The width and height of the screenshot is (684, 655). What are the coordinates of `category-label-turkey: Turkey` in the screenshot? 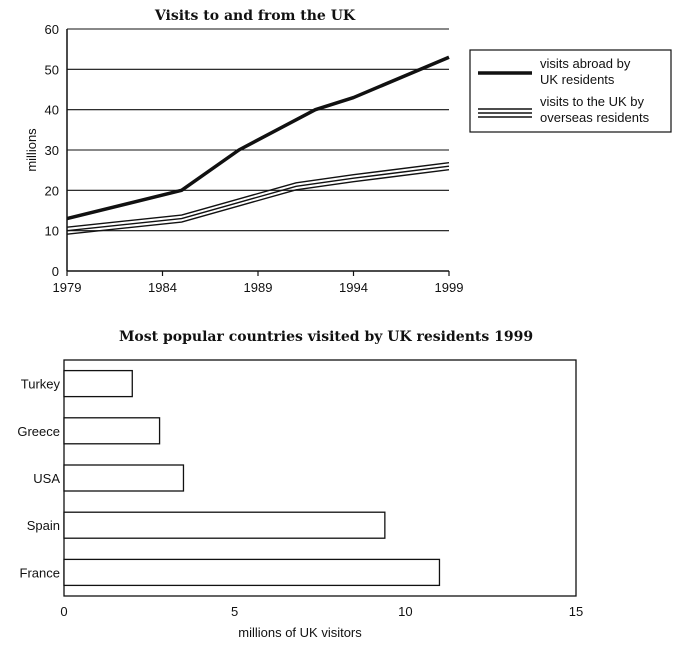 It's located at (41, 384).